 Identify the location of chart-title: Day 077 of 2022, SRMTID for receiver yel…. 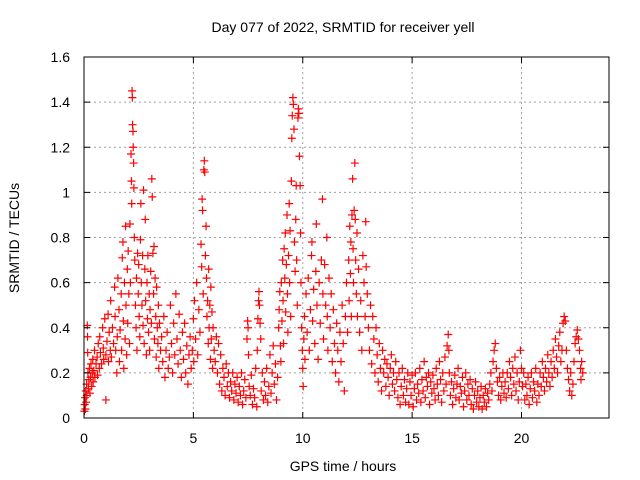
(343, 27).